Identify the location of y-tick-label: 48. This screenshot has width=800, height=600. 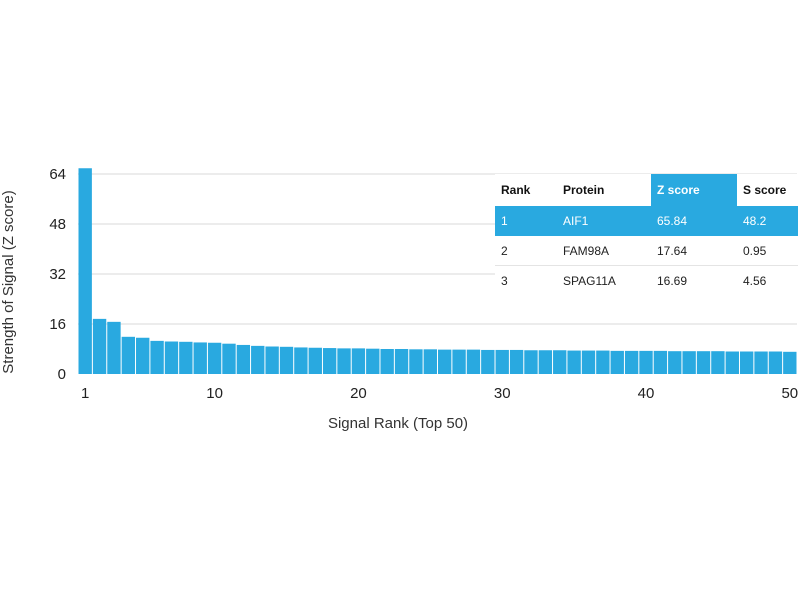
(57, 224).